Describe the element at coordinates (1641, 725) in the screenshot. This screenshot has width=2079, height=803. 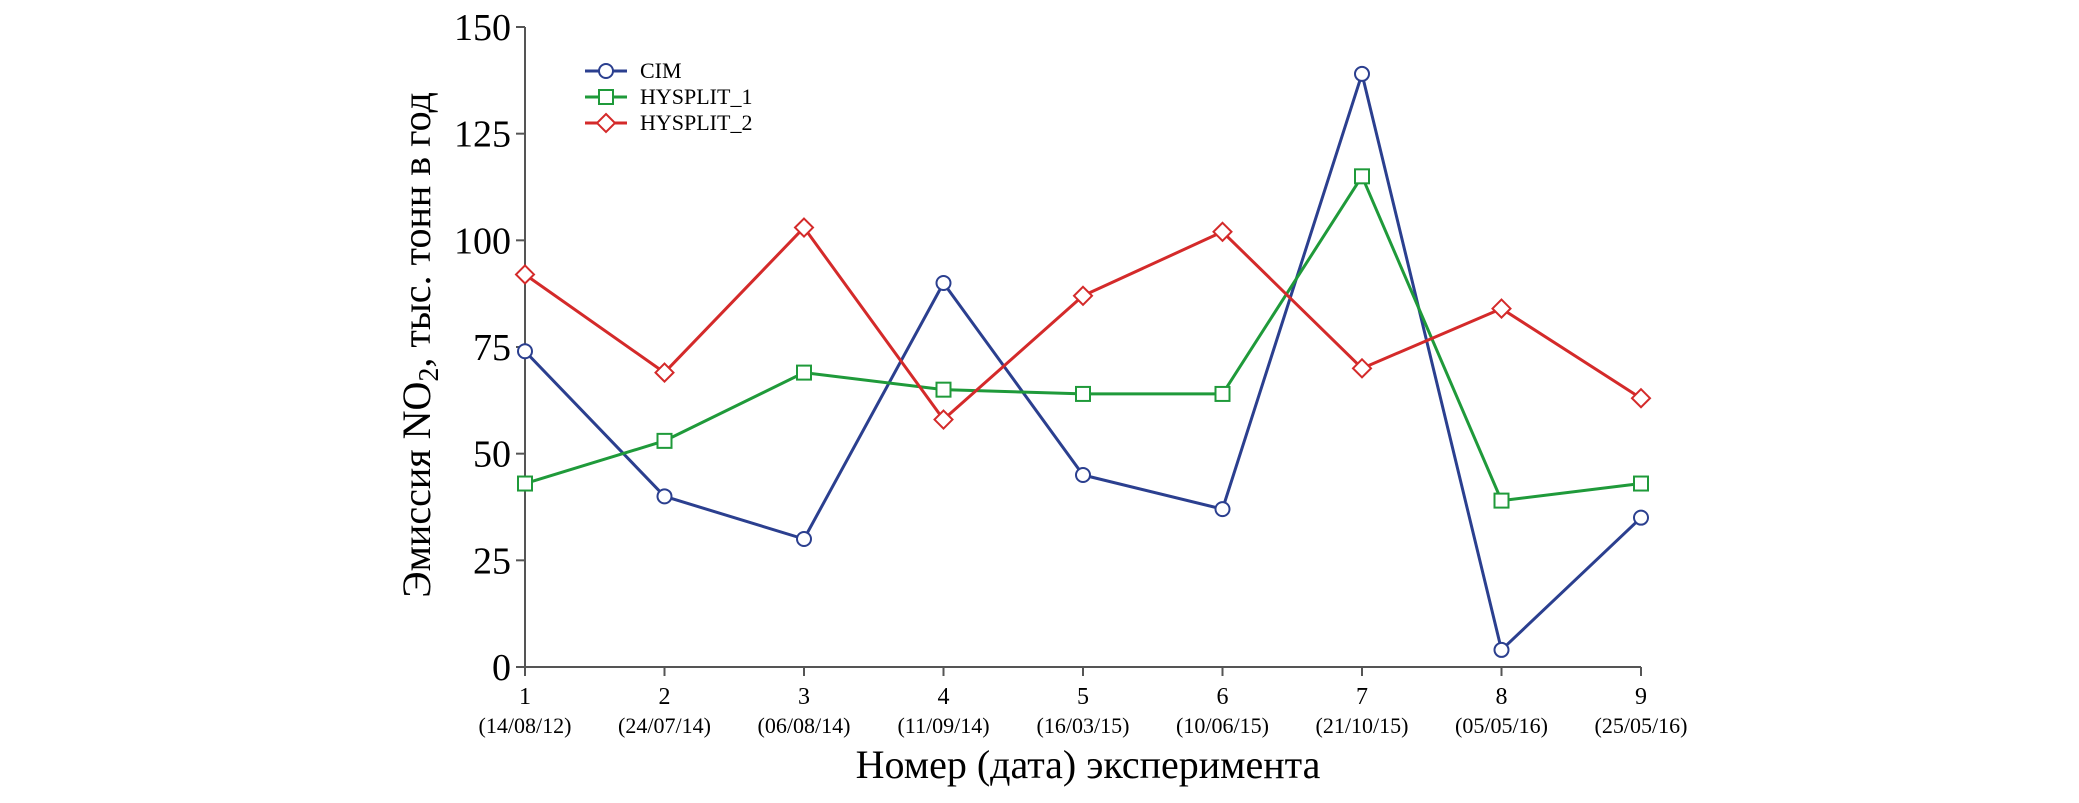
I see `x-tick-date: (25/05/16)` at that location.